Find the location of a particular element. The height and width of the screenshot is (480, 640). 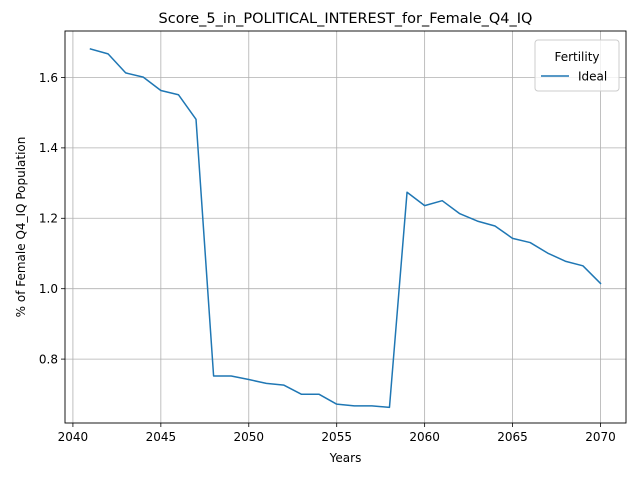

legend: Fertility Ideal is located at coordinates (577, 65).